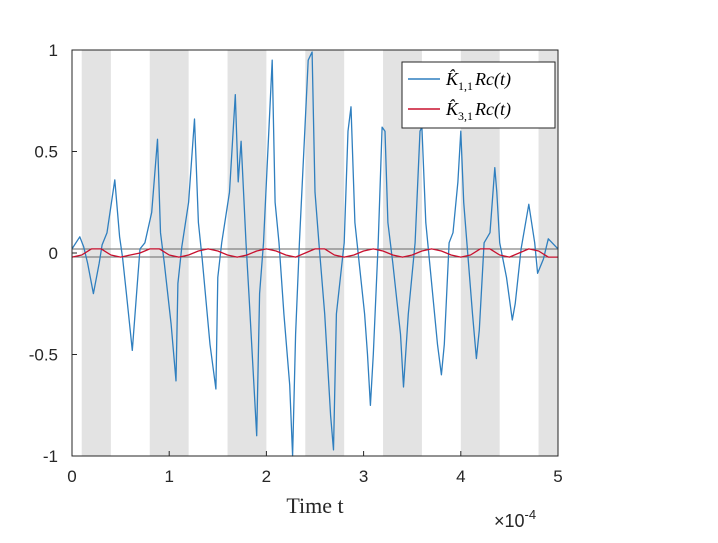 Image resolution: width=718 pixels, height=543 pixels. What do you see at coordinates (46, 152) in the screenshot?
I see `y-tick-label-3: 0.5` at bounding box center [46, 152].